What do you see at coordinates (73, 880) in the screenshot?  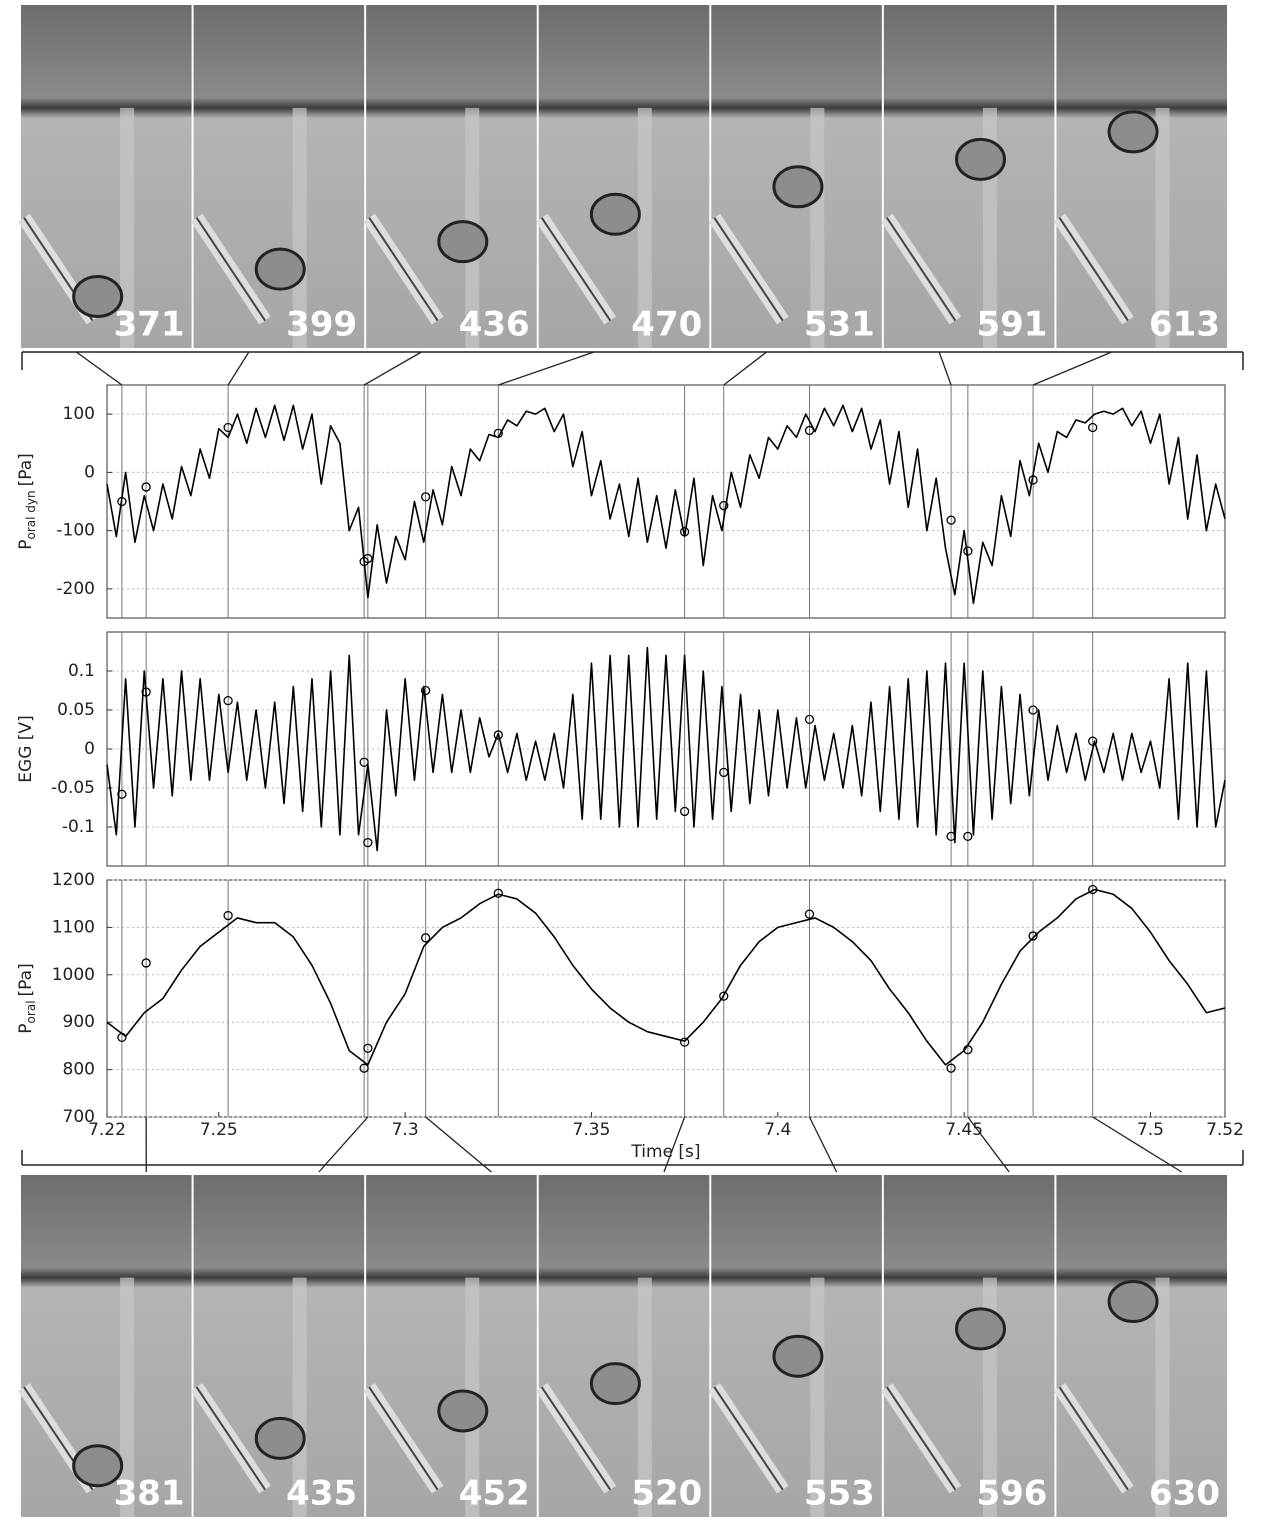 I see `y-tick-label: 1200` at bounding box center [73, 880].